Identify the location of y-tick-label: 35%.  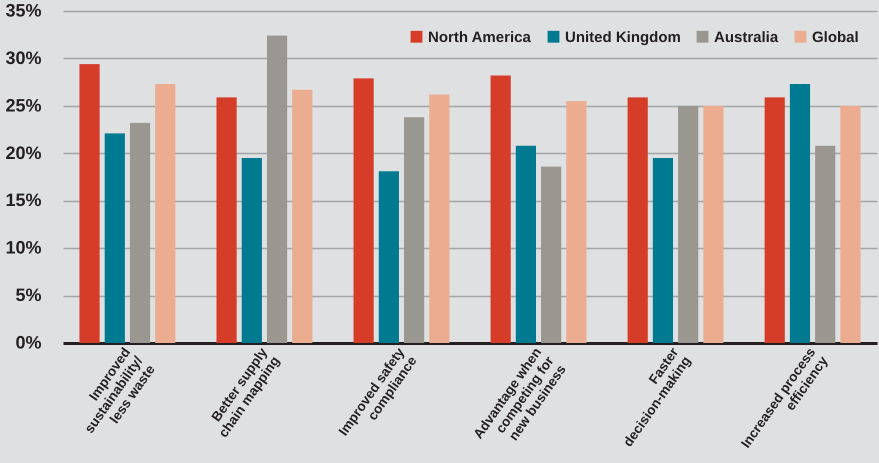
(23, 10).